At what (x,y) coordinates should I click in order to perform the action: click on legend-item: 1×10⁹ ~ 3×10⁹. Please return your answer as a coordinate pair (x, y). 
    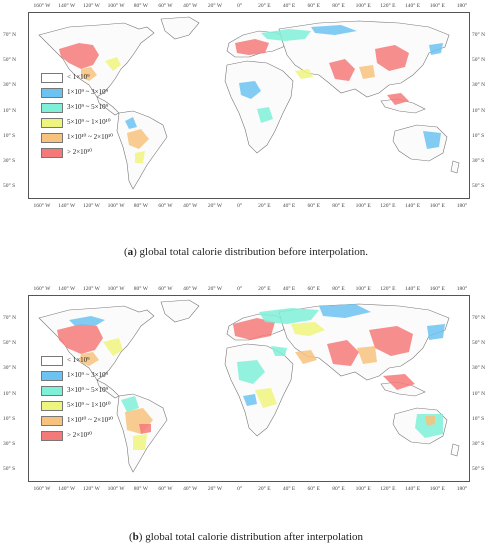
    Looking at the image, I should click on (96, 376).